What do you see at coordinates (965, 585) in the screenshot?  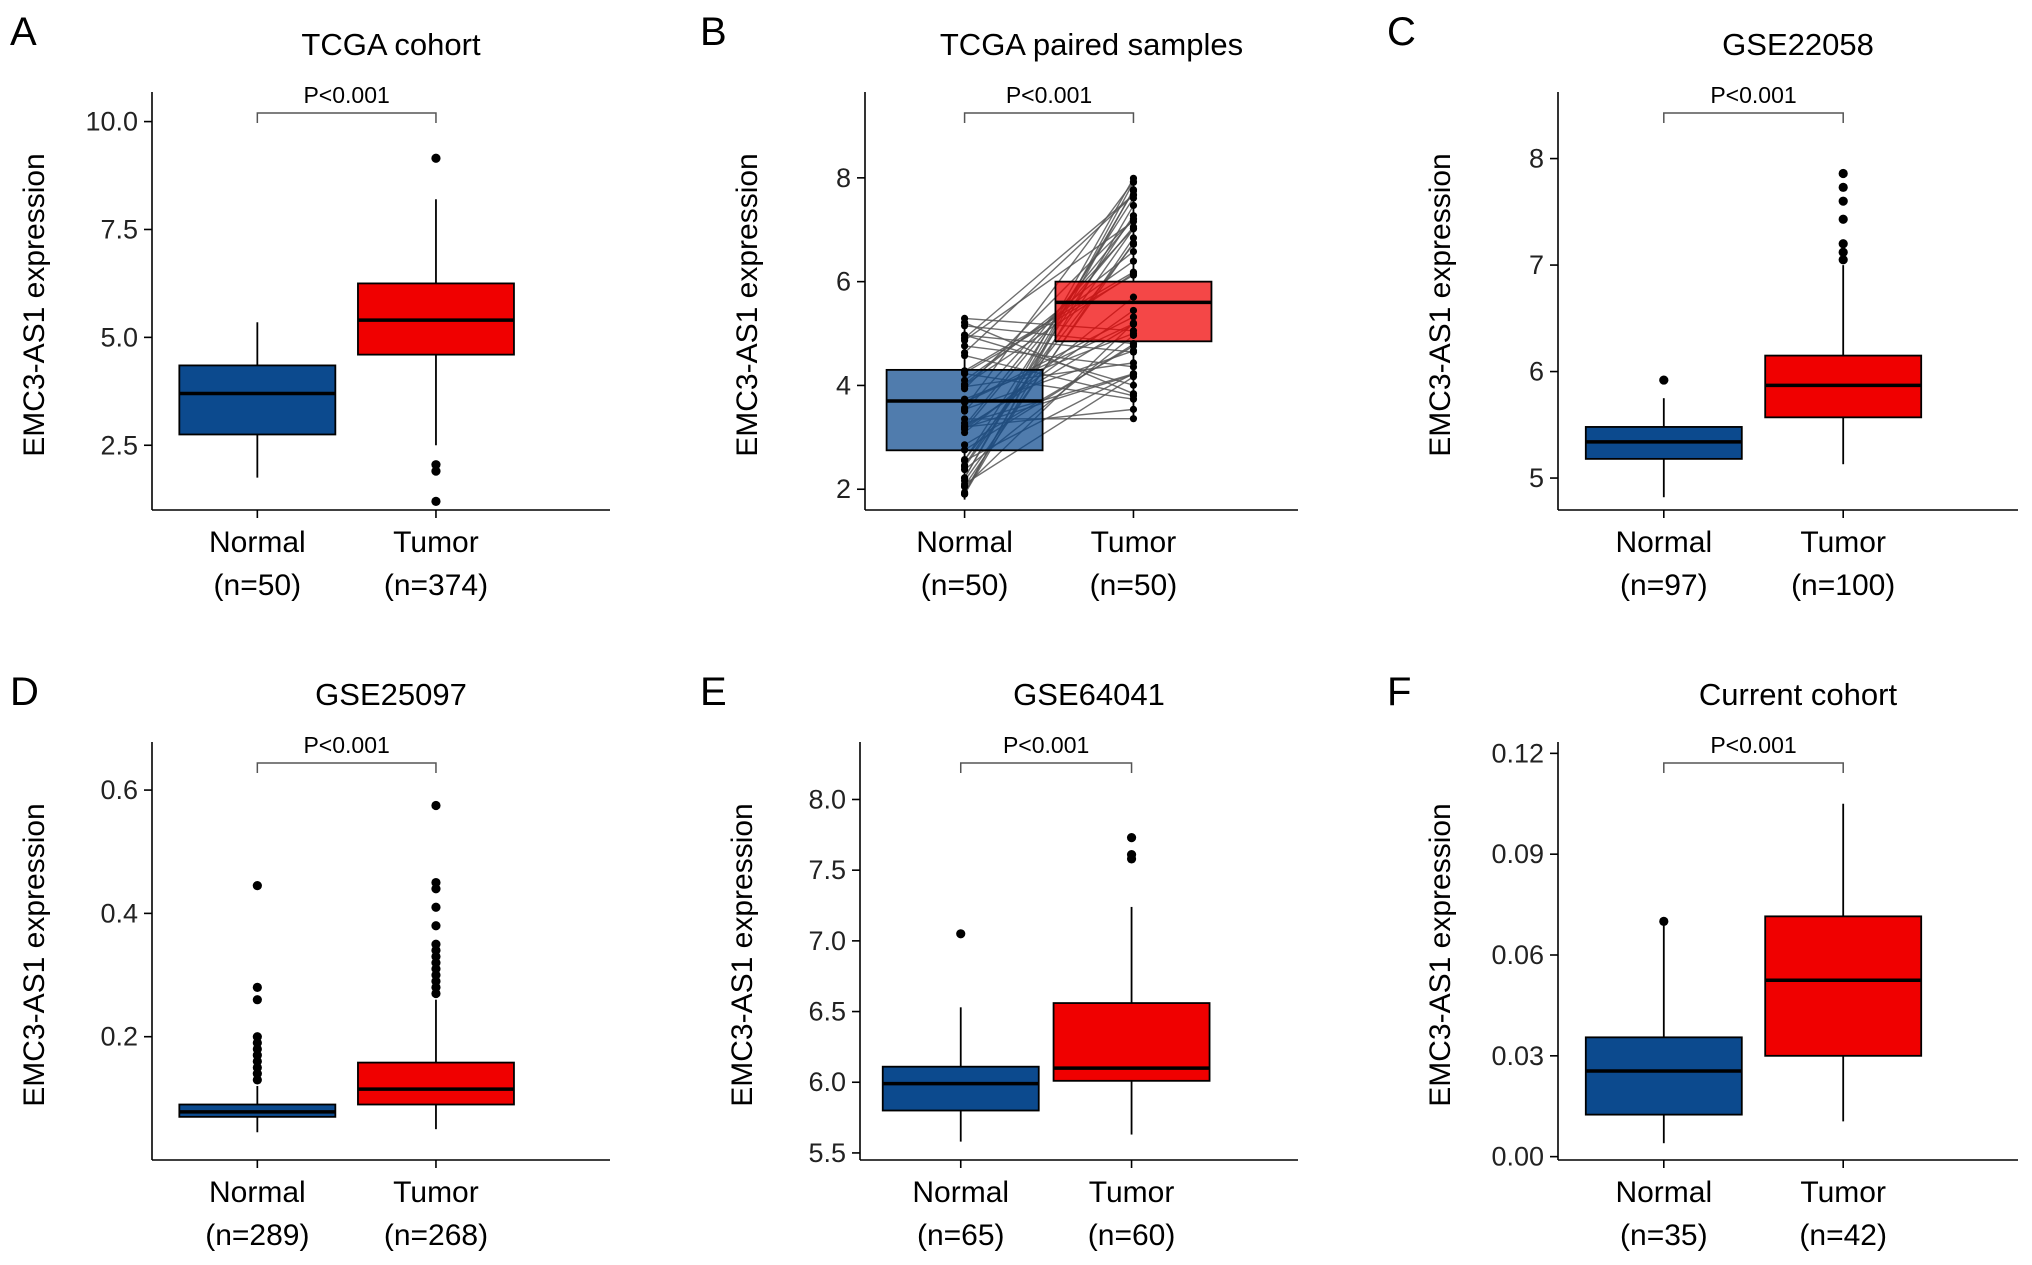 I see `sample-size-normal: (n=50)` at bounding box center [965, 585].